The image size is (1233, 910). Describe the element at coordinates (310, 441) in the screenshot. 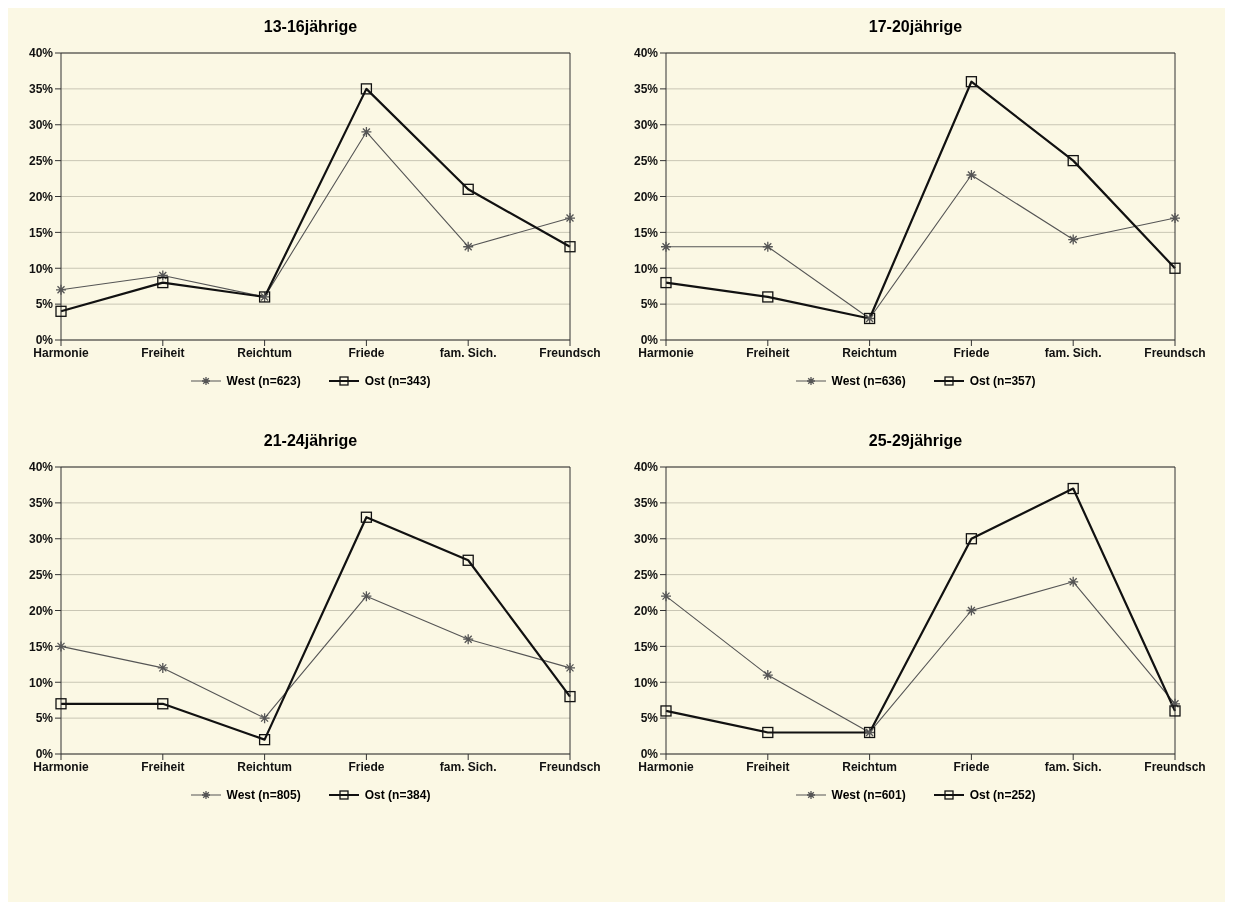

I see `chart-title: 21-24jährige` at that location.